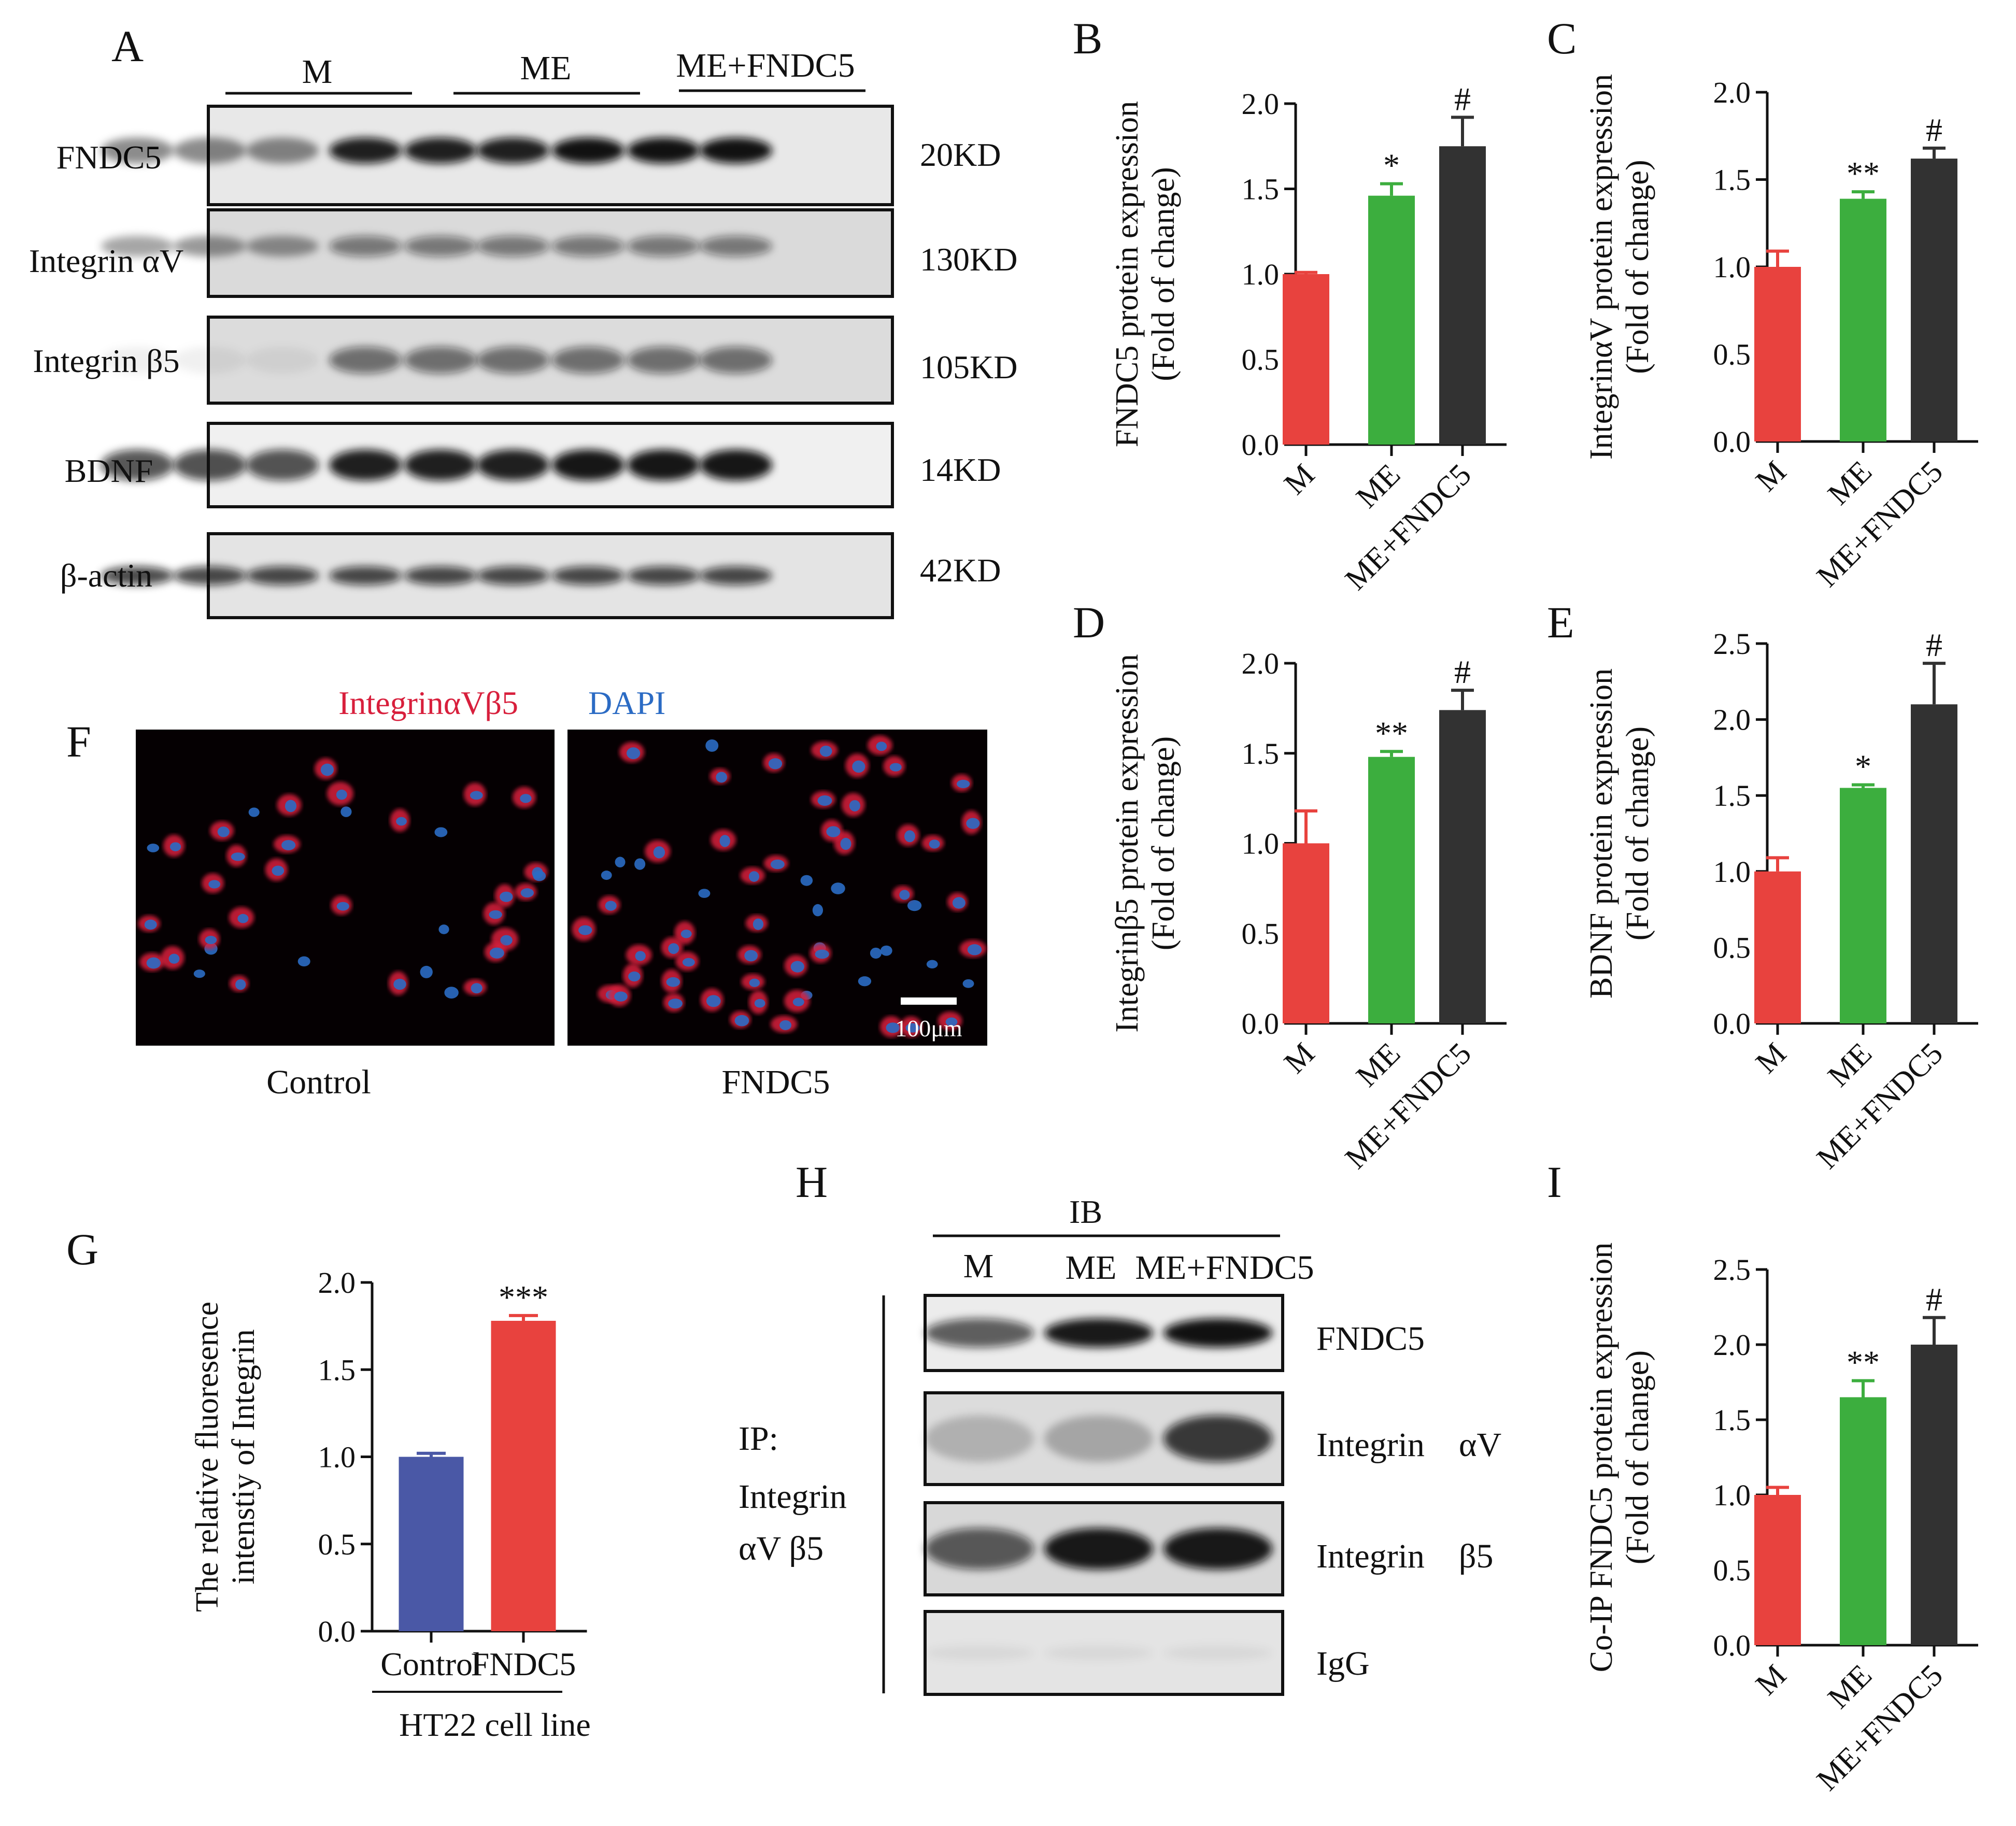 This screenshot has width=2016, height=1826. What do you see at coordinates (1343, 1664) in the screenshot?
I see `coip-row-label: IgG` at bounding box center [1343, 1664].